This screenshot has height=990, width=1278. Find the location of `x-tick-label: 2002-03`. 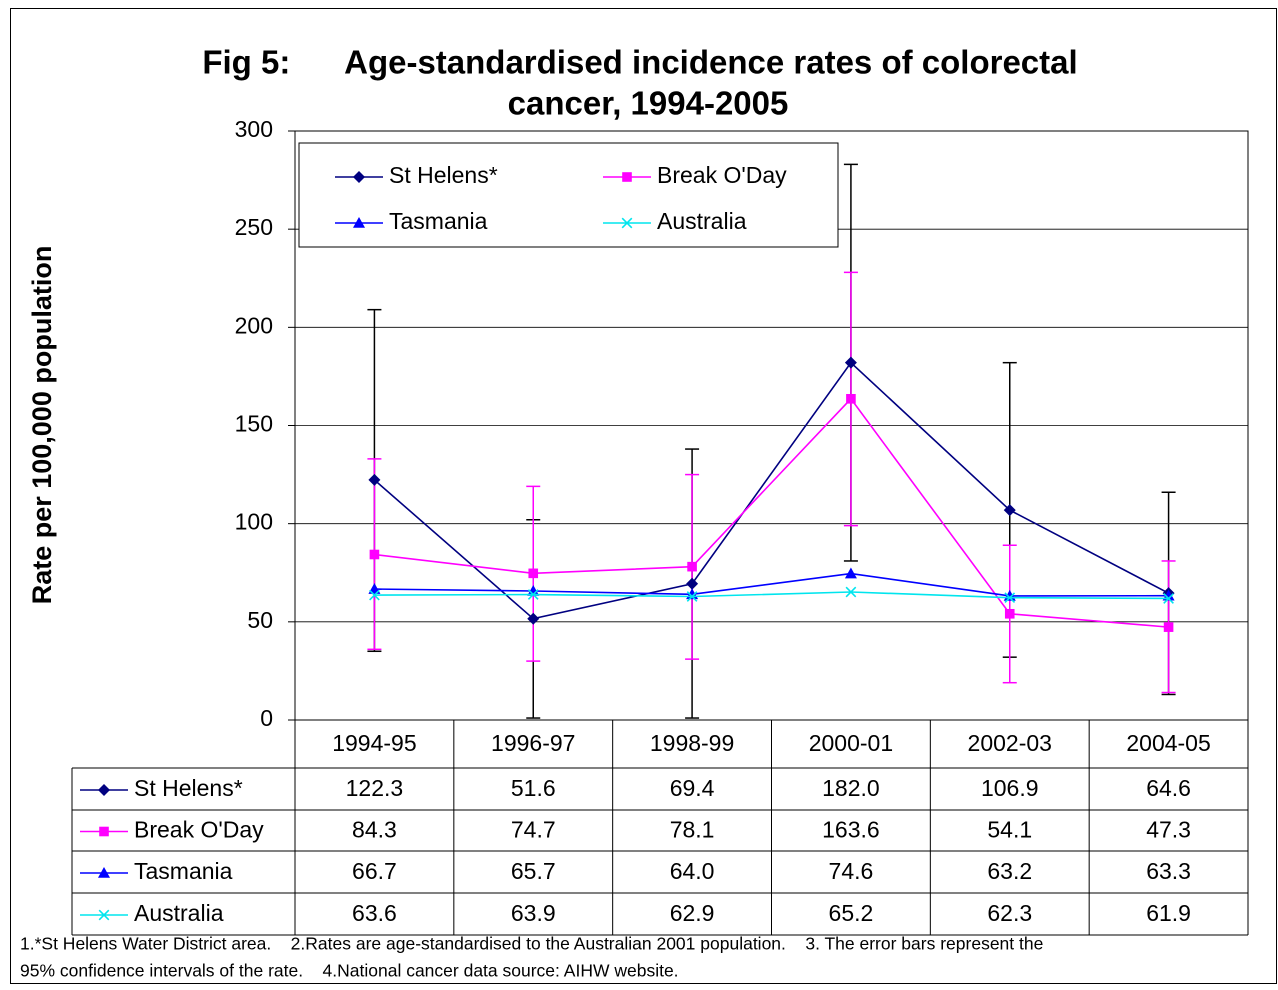

x-tick-label: 2002-03 is located at coordinates (1010, 743).